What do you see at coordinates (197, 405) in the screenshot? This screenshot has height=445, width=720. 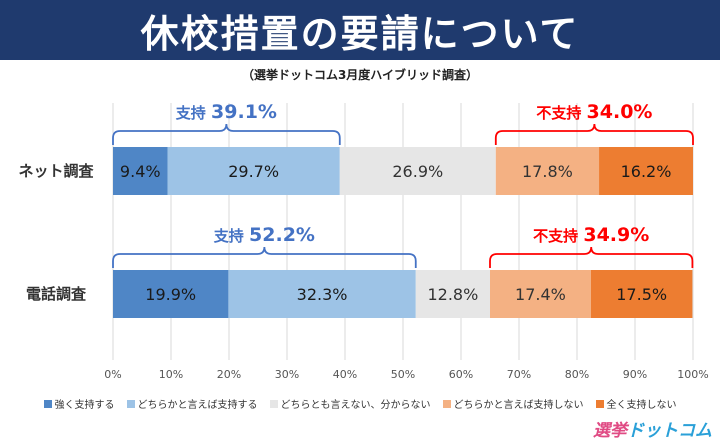 I see `legend-label: どちらかと言えば支持する` at bounding box center [197, 405].